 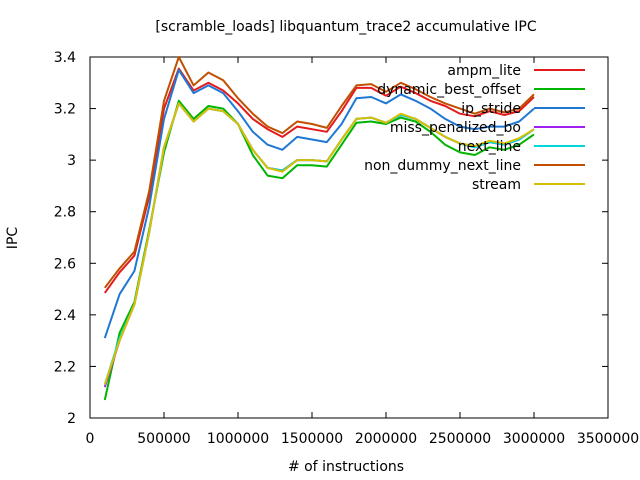 What do you see at coordinates (71, 419) in the screenshot?
I see `y-tick-label: 2` at bounding box center [71, 419].